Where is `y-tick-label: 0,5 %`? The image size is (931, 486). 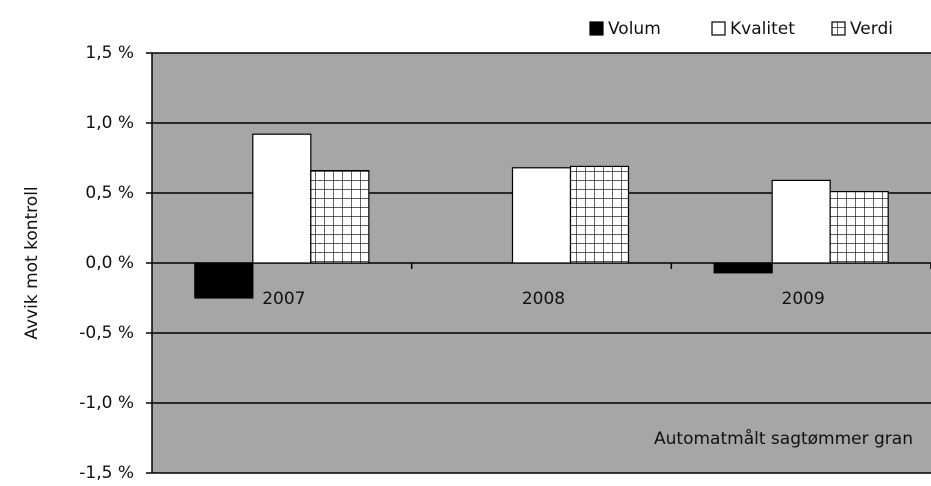
y-tick-label: 0,5 % is located at coordinates (109, 193).